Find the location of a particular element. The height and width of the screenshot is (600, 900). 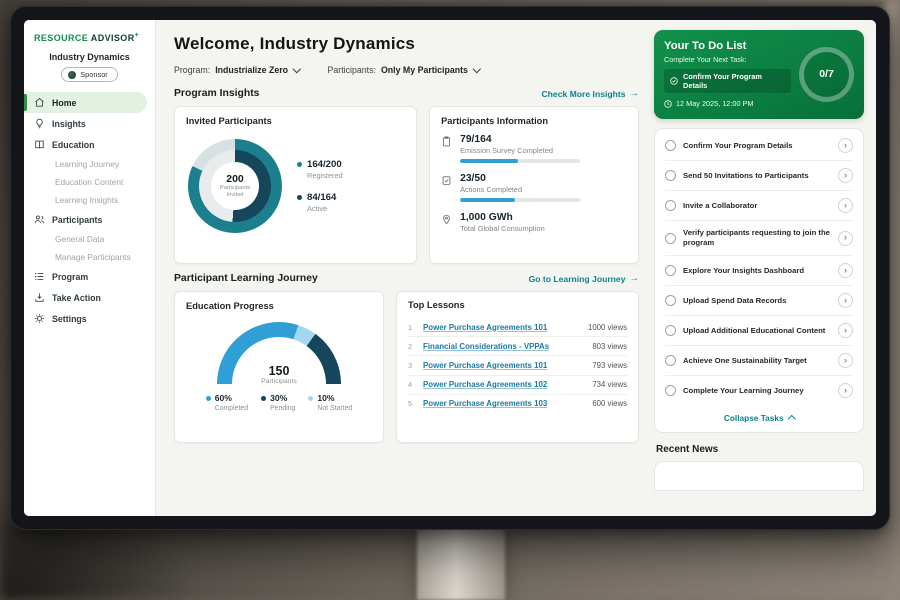

task-row: Achieve One Sustainability Target is located at coordinates (759, 361).